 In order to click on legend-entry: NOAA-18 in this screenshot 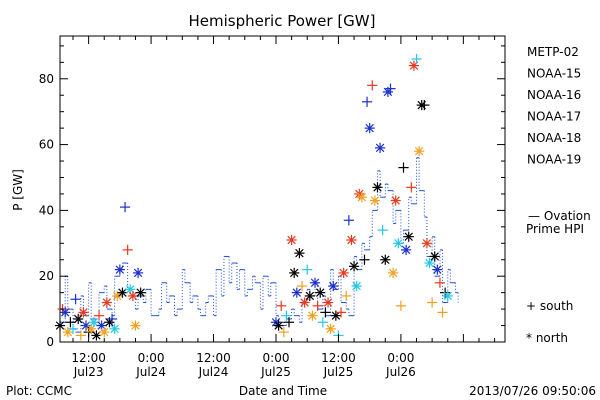, I will do `click(554, 138)`.